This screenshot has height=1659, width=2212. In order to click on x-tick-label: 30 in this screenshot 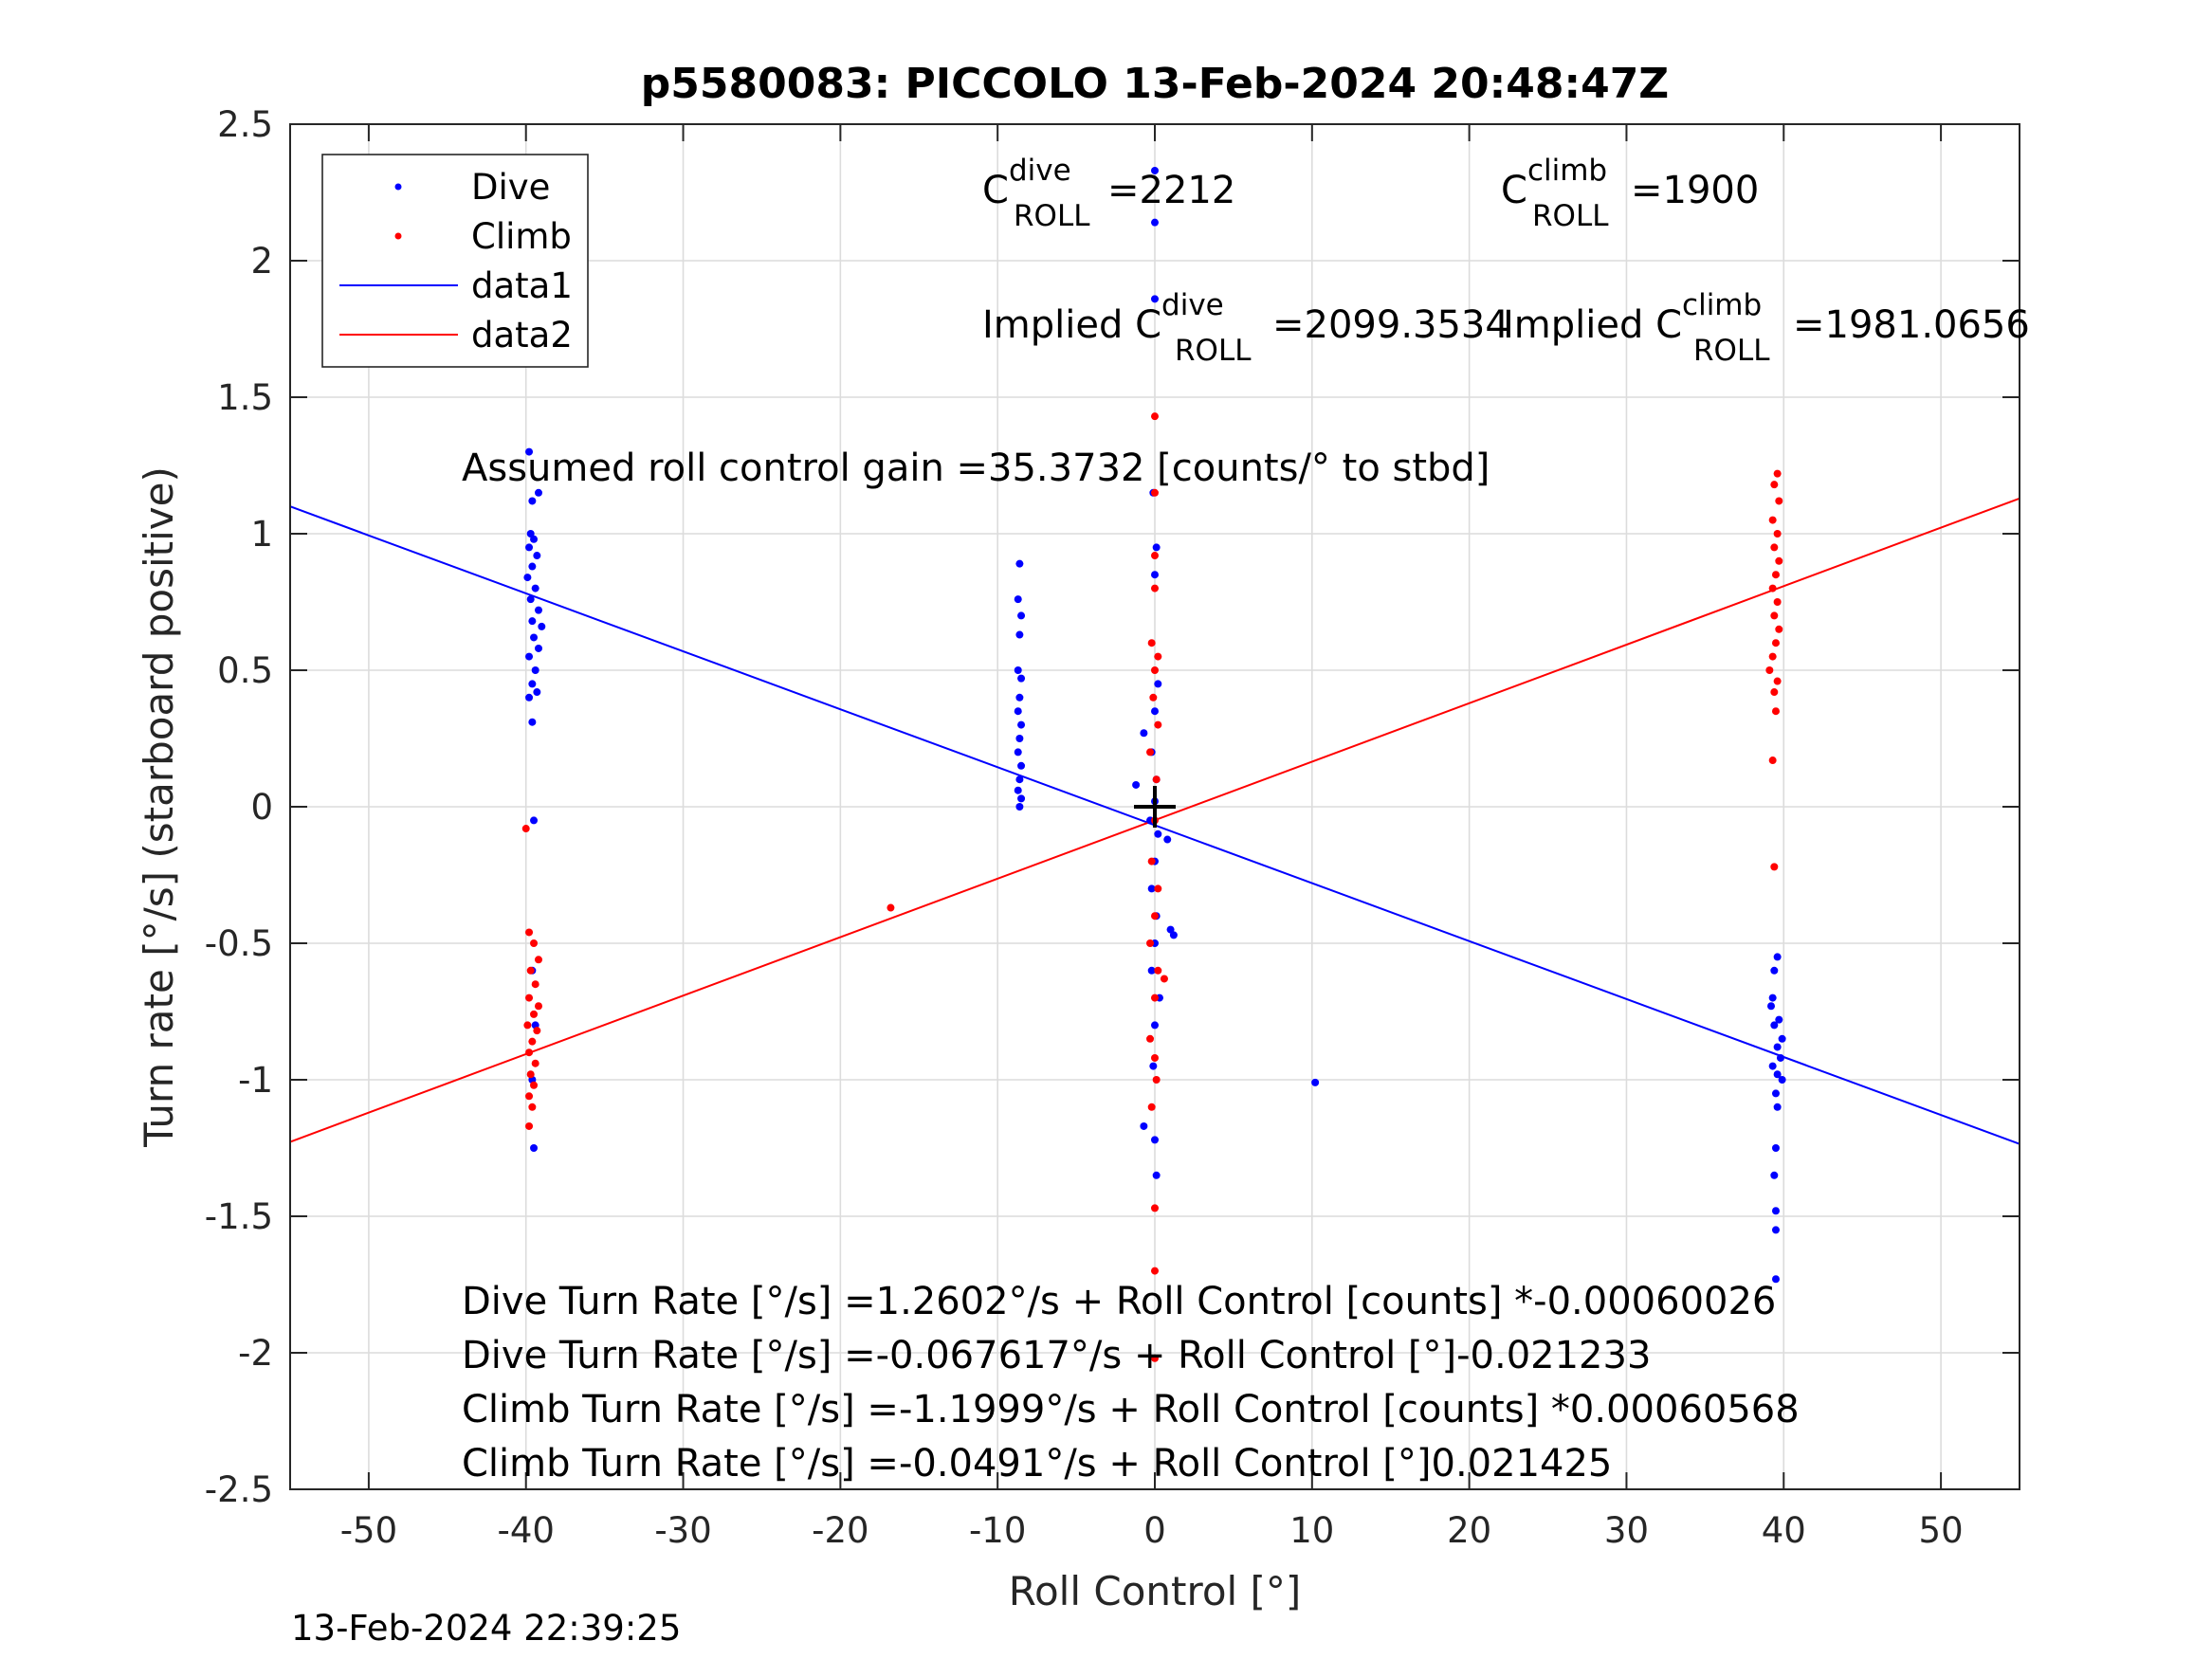, I will do `click(1626, 1530)`.